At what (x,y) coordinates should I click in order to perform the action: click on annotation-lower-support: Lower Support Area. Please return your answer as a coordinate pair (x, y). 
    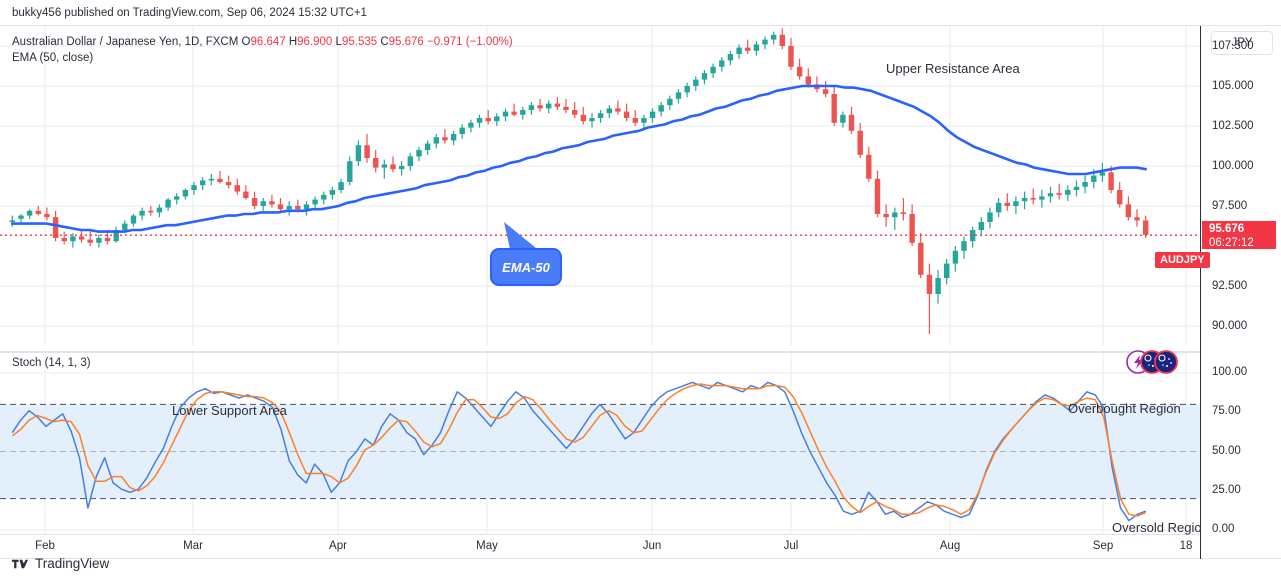
    Looking at the image, I should click on (229, 410).